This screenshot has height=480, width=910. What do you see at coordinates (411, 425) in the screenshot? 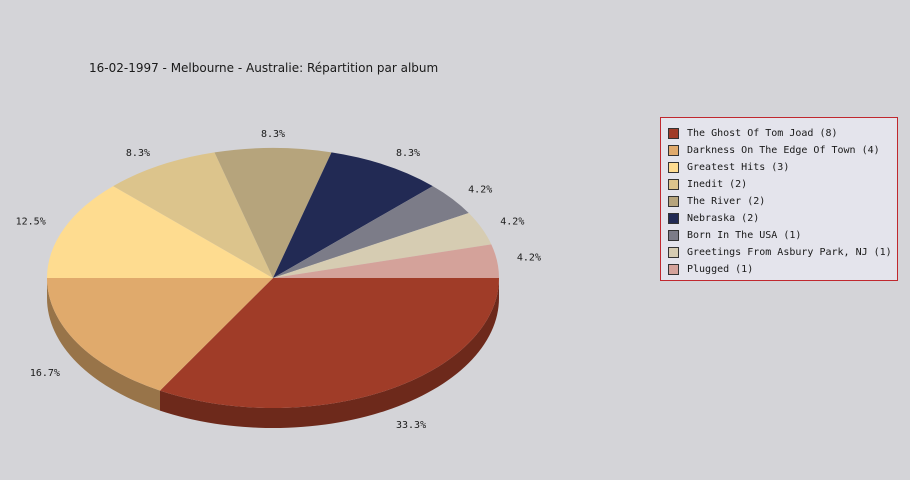
I see `slice-percent-label: 33.3%` at bounding box center [411, 425].